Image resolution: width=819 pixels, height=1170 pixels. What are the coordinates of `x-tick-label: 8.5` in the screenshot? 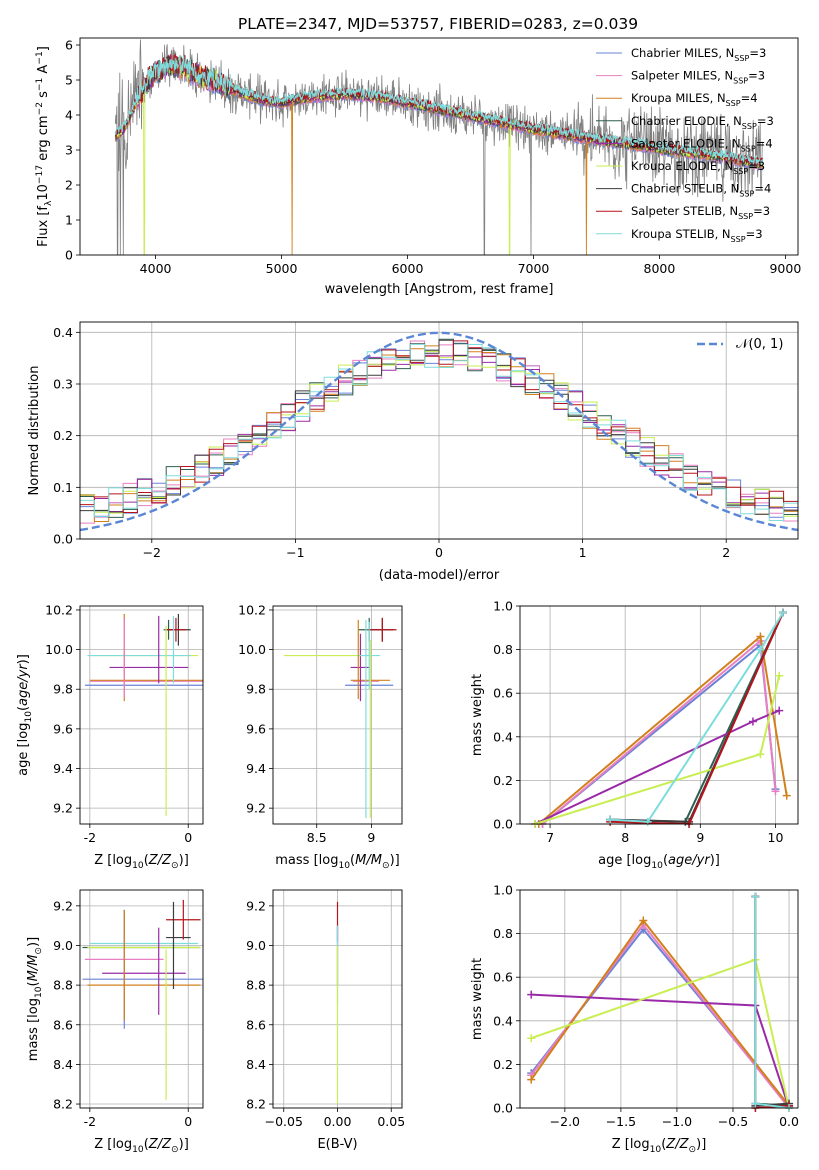 It's located at (317, 837).